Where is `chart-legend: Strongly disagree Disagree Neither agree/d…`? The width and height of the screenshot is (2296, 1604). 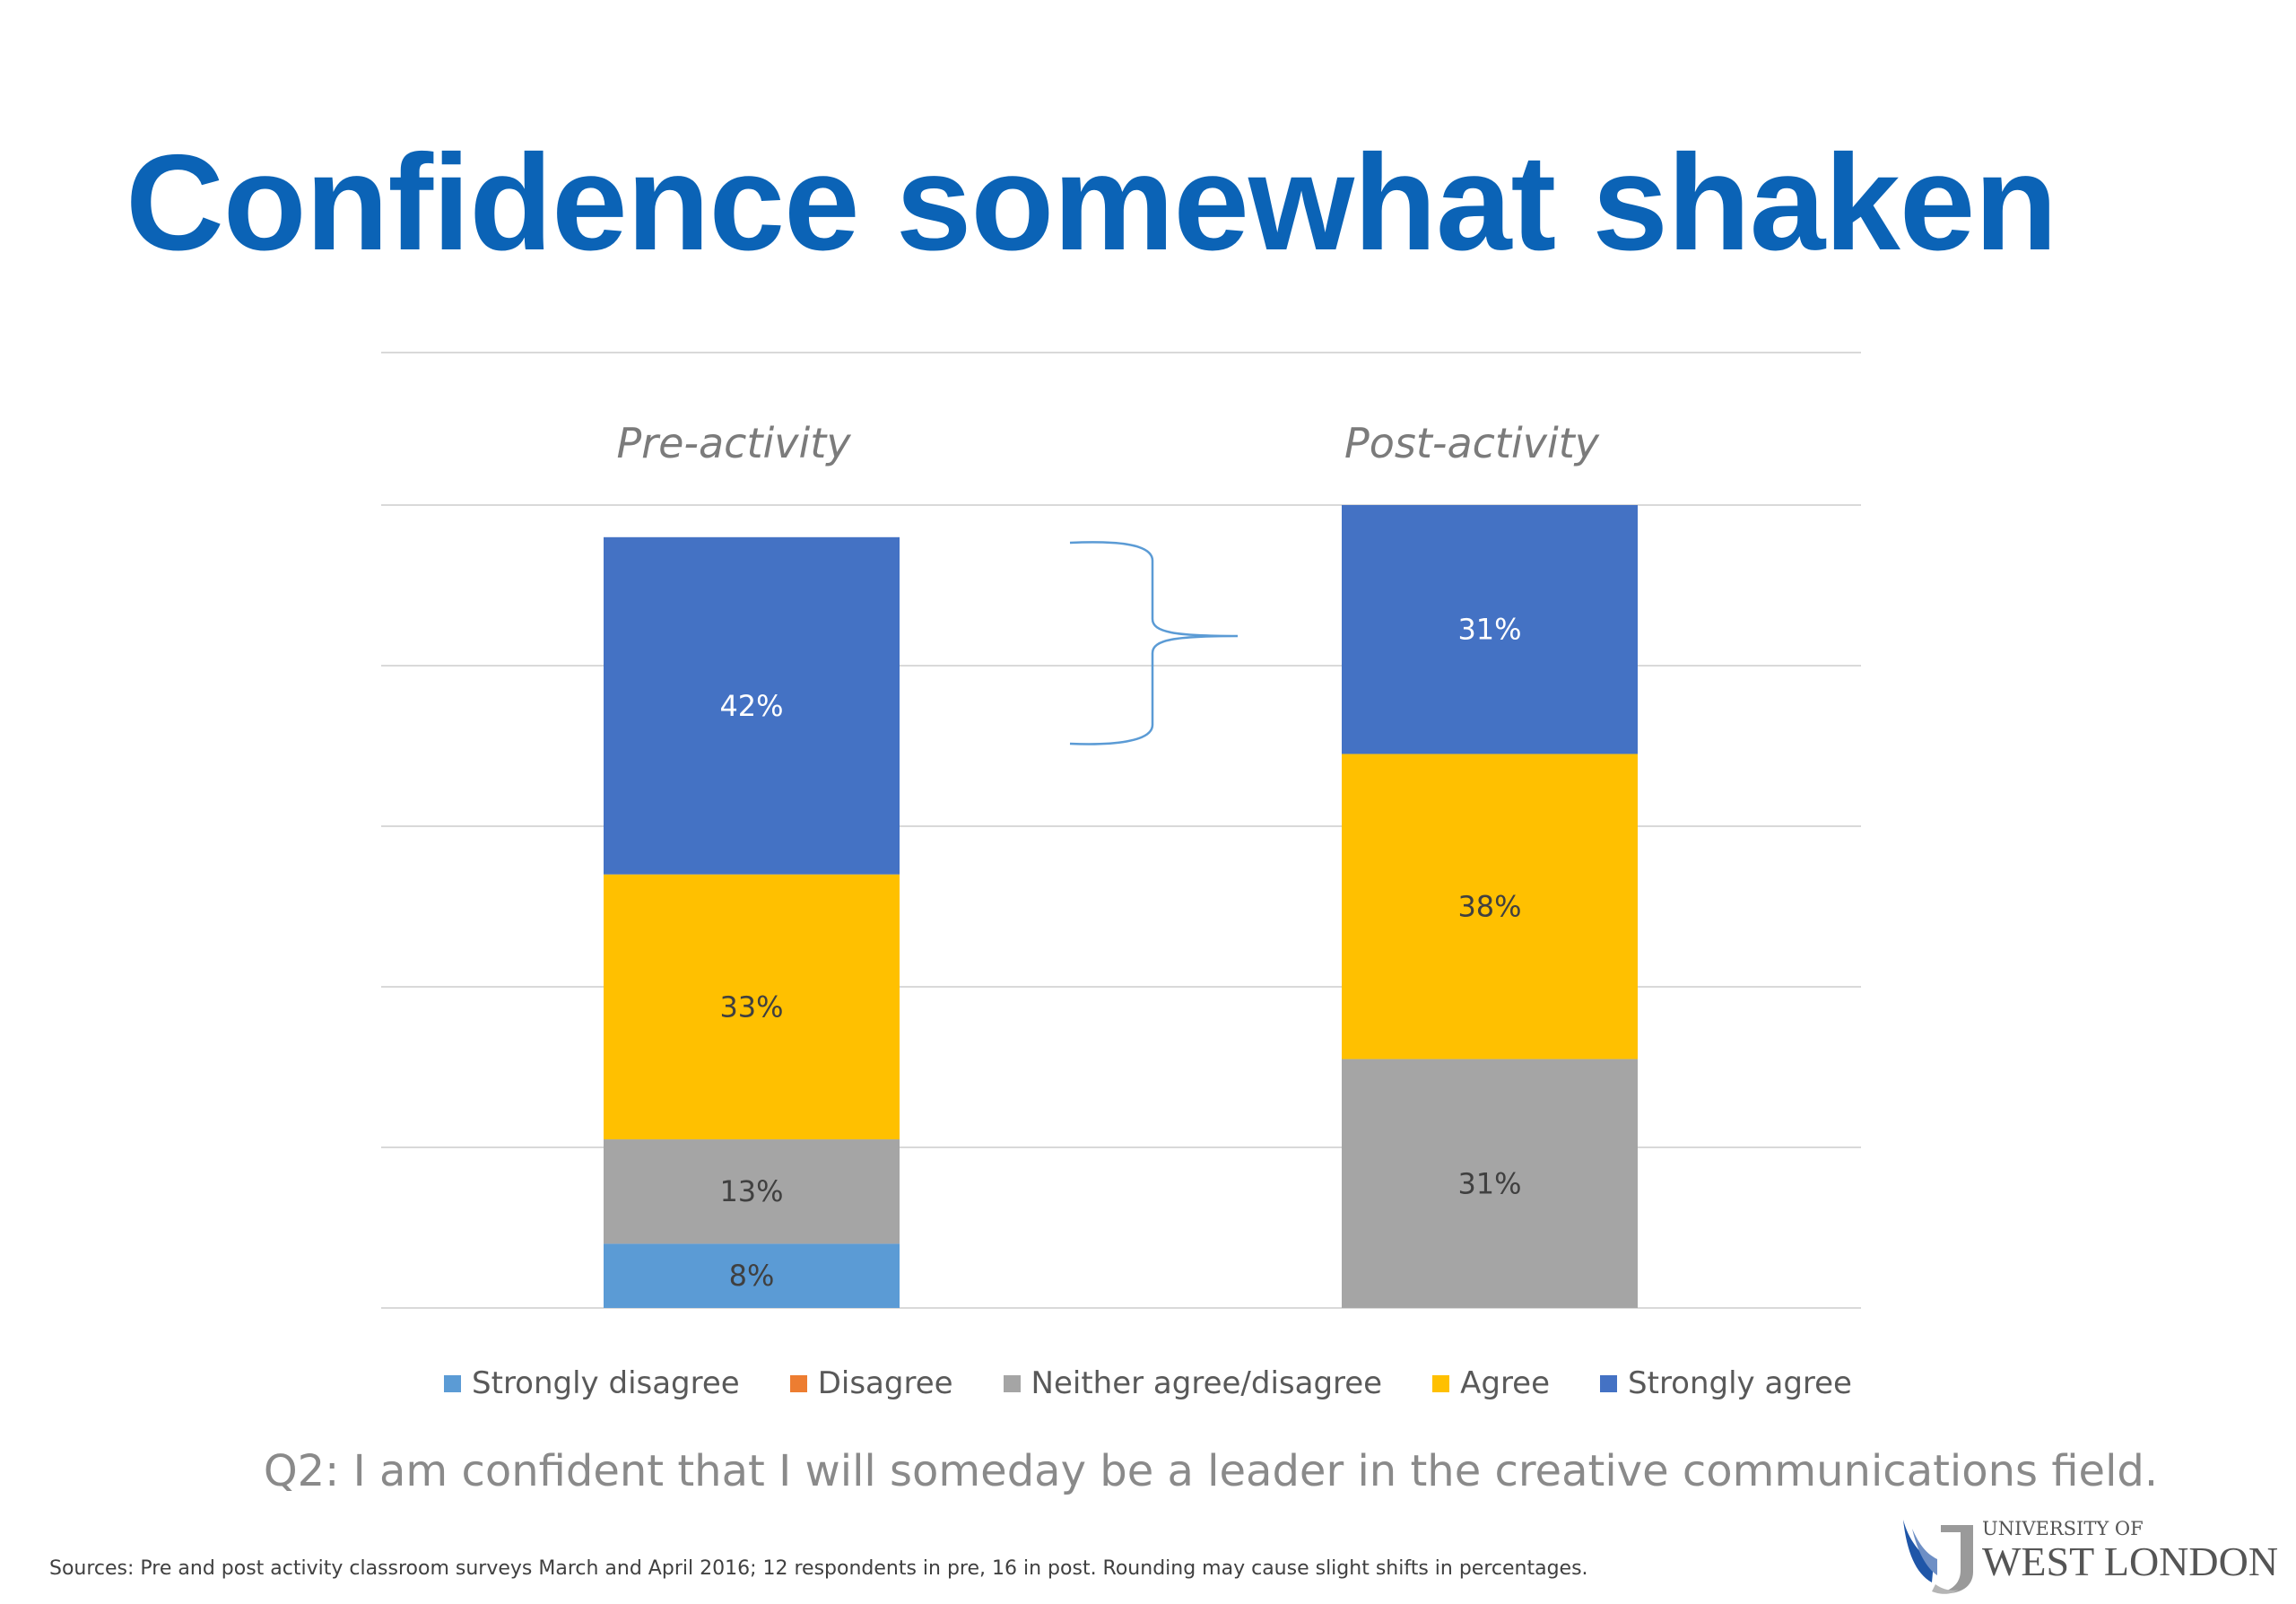
chart-legend: Strongly disagree Disagree Neither agree/d… is located at coordinates (1148, 1383).